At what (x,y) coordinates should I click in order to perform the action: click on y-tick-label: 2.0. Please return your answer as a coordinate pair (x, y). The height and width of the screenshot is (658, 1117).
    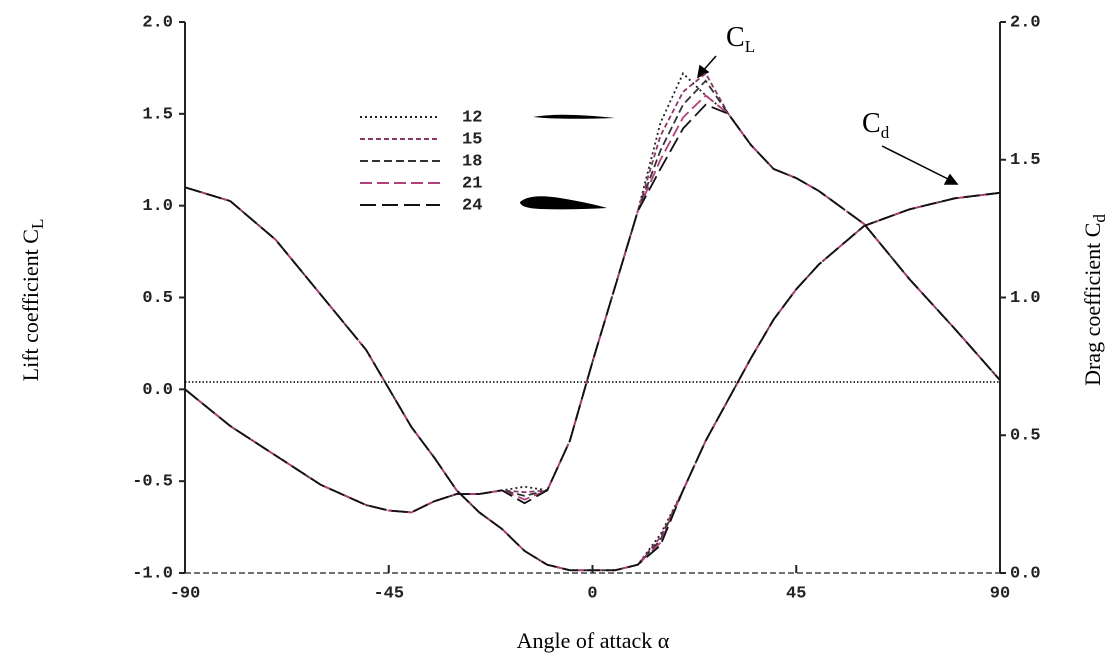
    Looking at the image, I should click on (157, 22).